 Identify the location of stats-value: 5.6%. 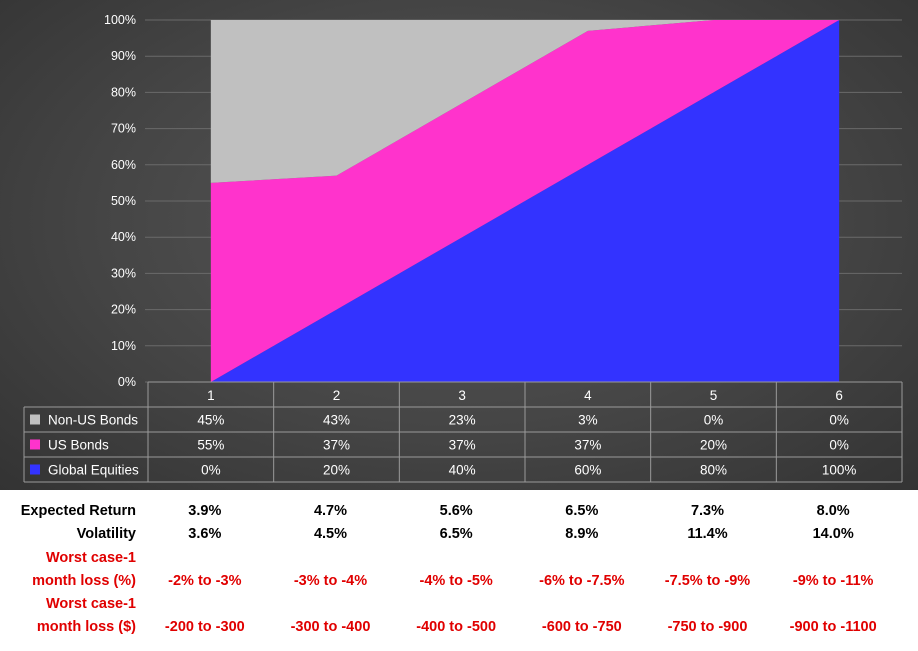
(456, 511).